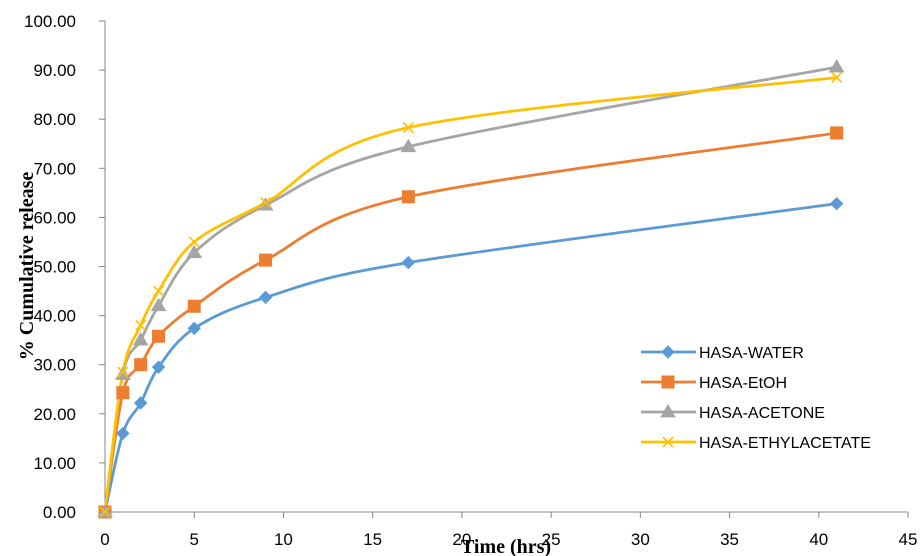 This screenshot has width=923, height=556. I want to click on legend-item-hasa-ethylacetate: HASA-ETHYLACETATE, so click(756, 443).